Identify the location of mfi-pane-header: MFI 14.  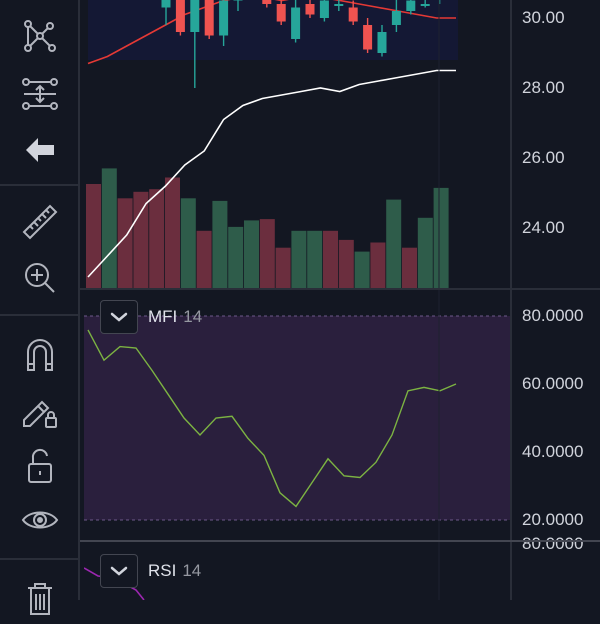
(151, 317).